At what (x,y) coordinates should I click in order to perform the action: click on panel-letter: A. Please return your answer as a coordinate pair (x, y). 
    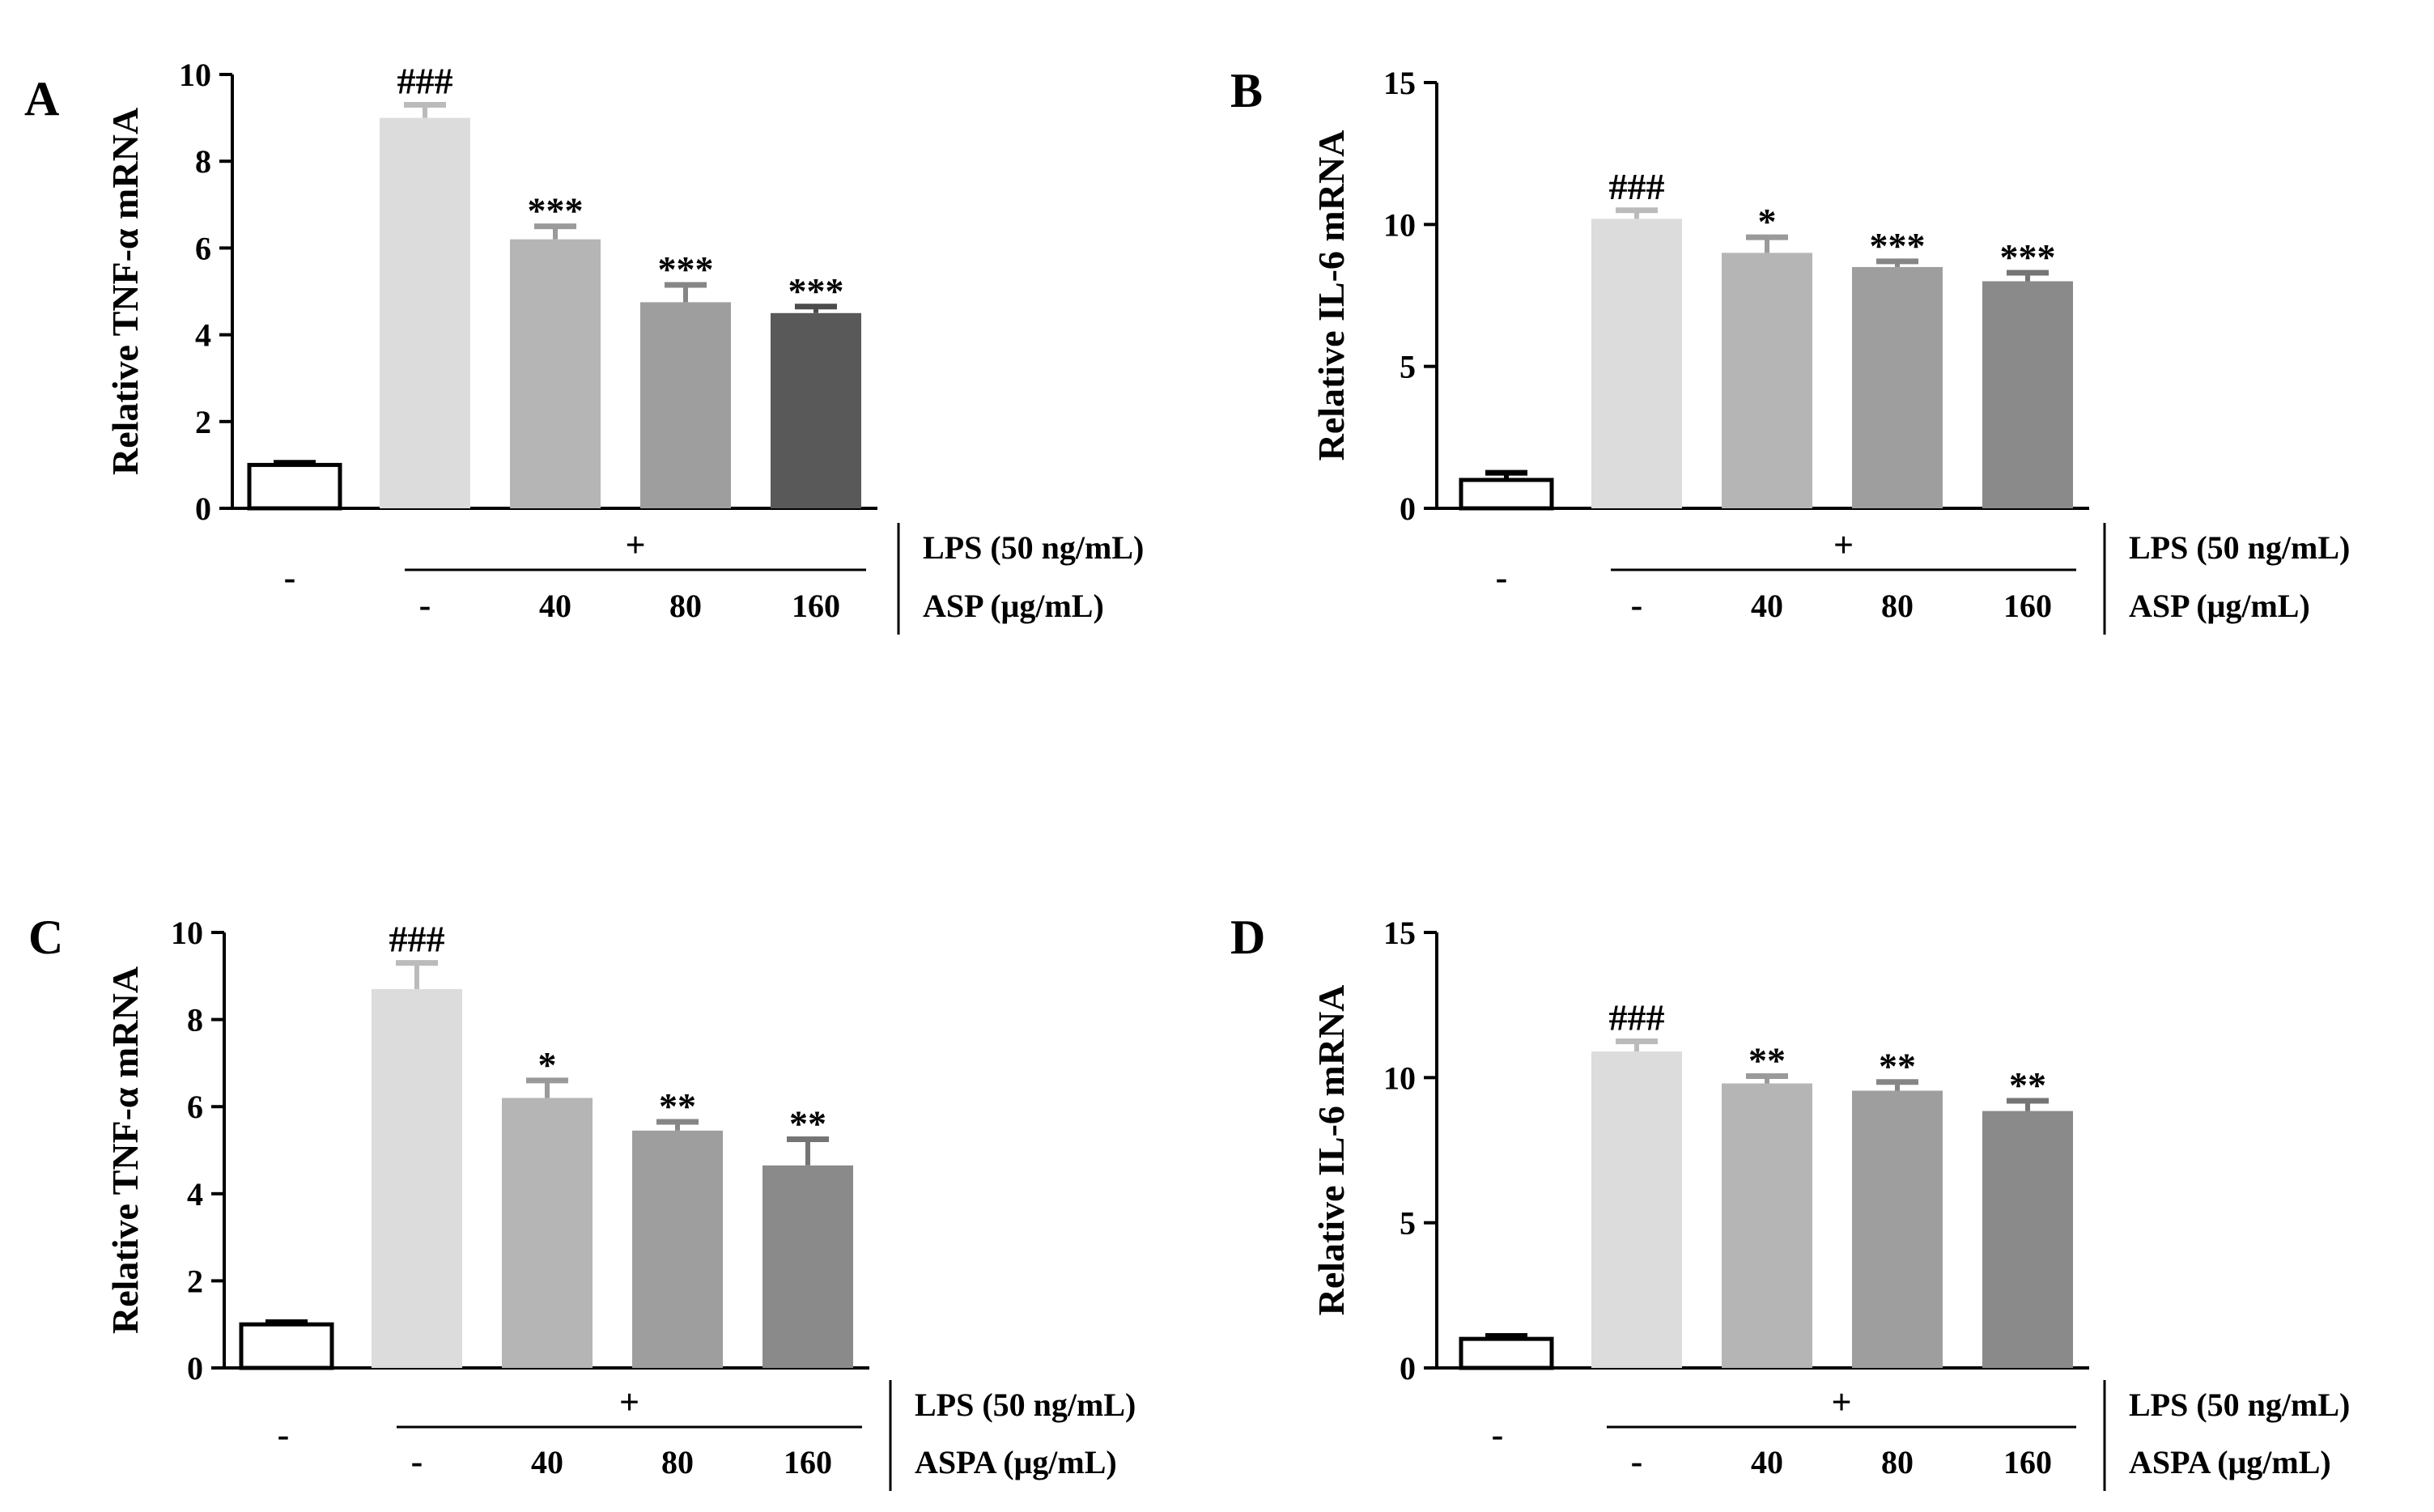
    Looking at the image, I should click on (41, 98).